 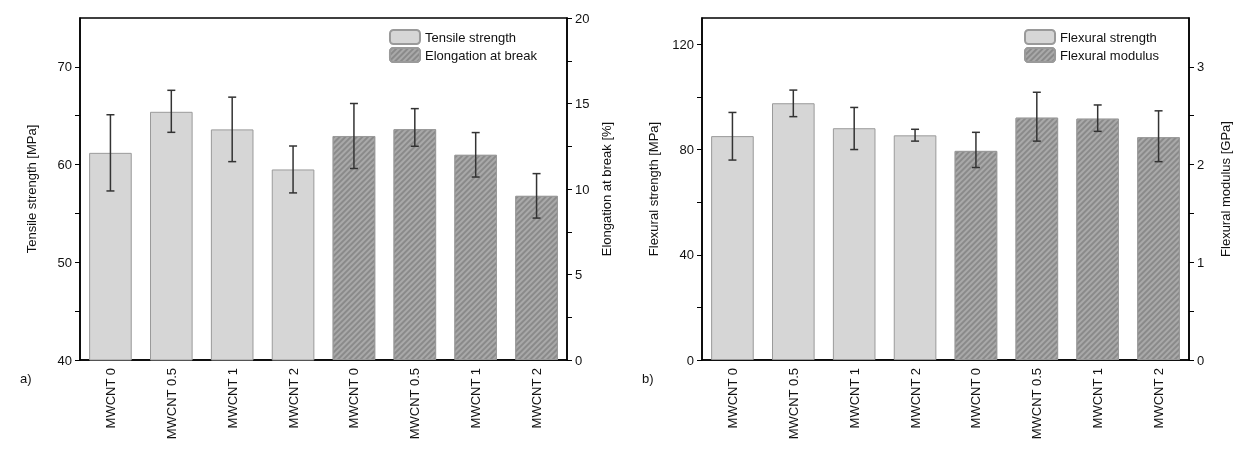 I want to click on y-tick-label: 50, so click(x=64, y=262).